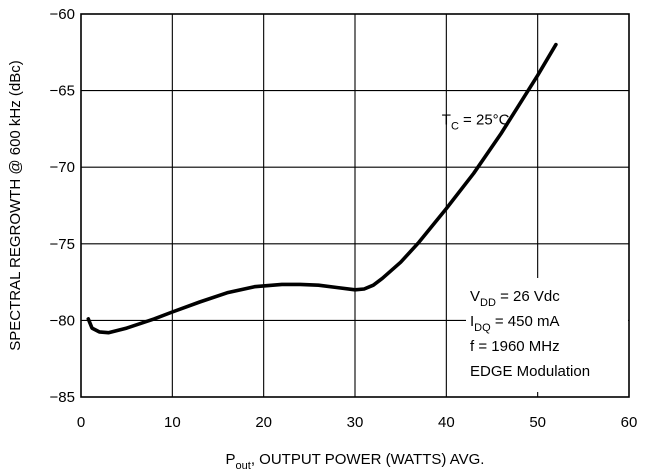  I want to click on x-tick-labels: 0 10 20 30 40 50 60, so click(357, 422).